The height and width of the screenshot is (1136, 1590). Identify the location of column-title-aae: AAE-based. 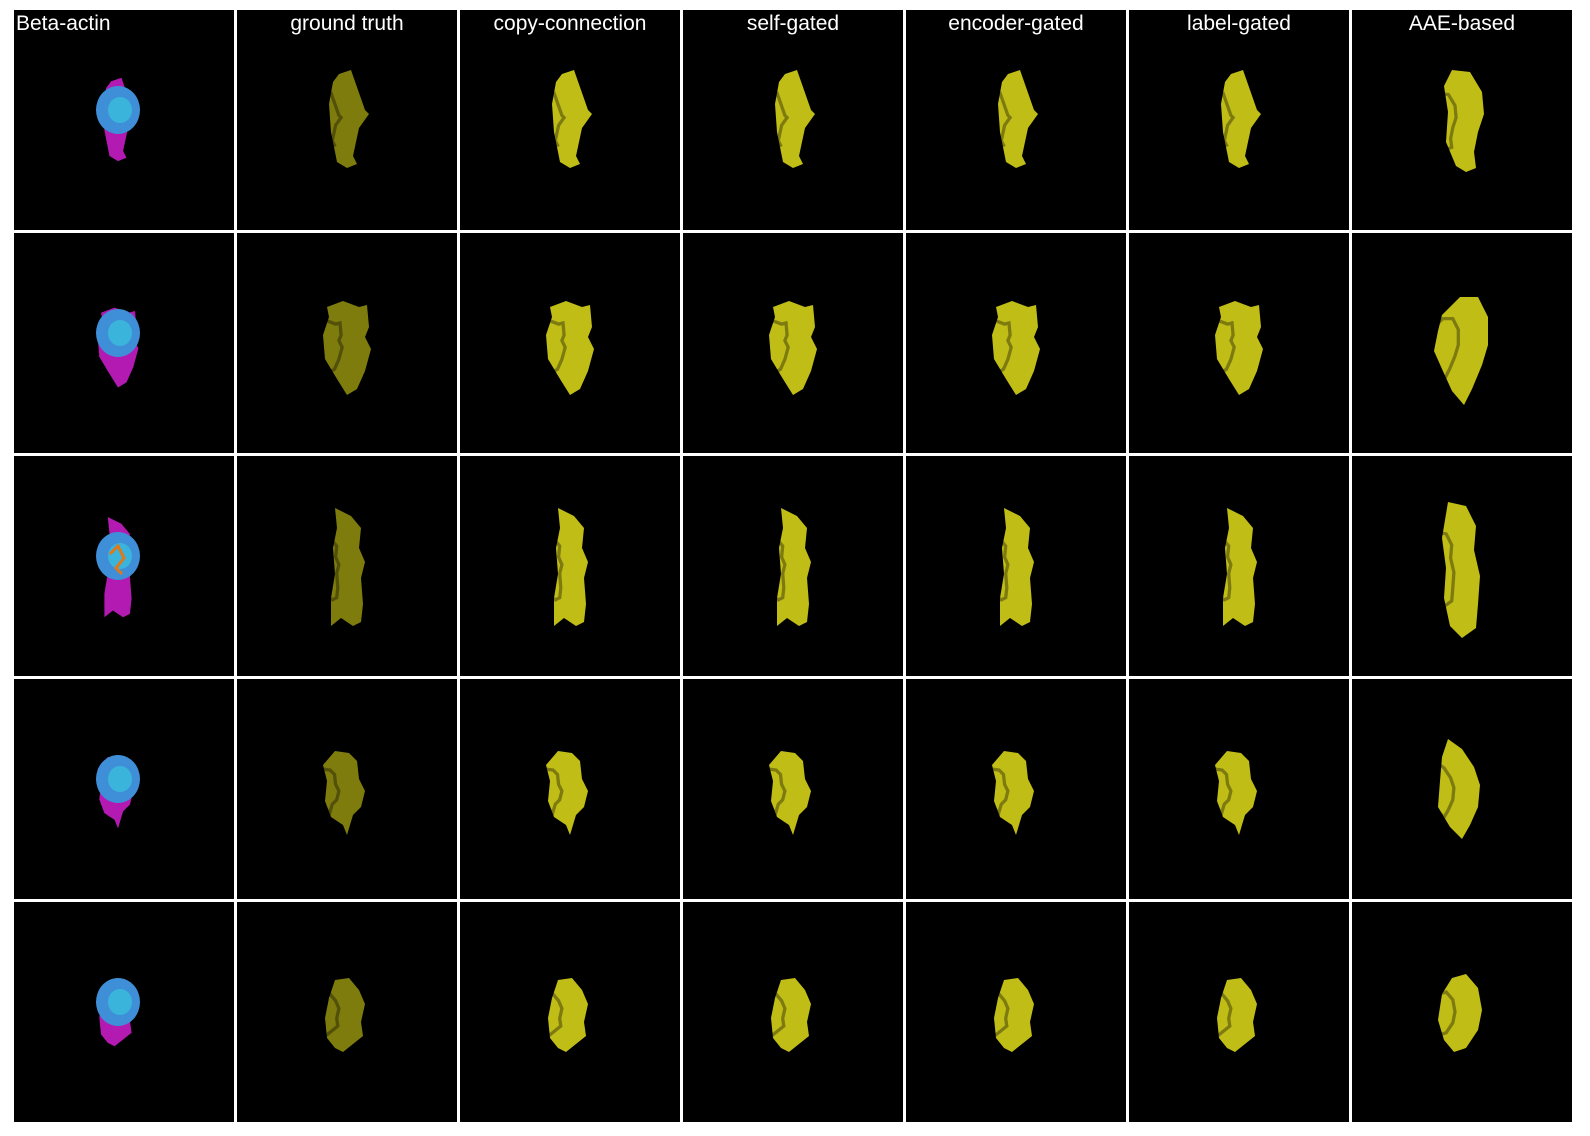
(1462, 23).